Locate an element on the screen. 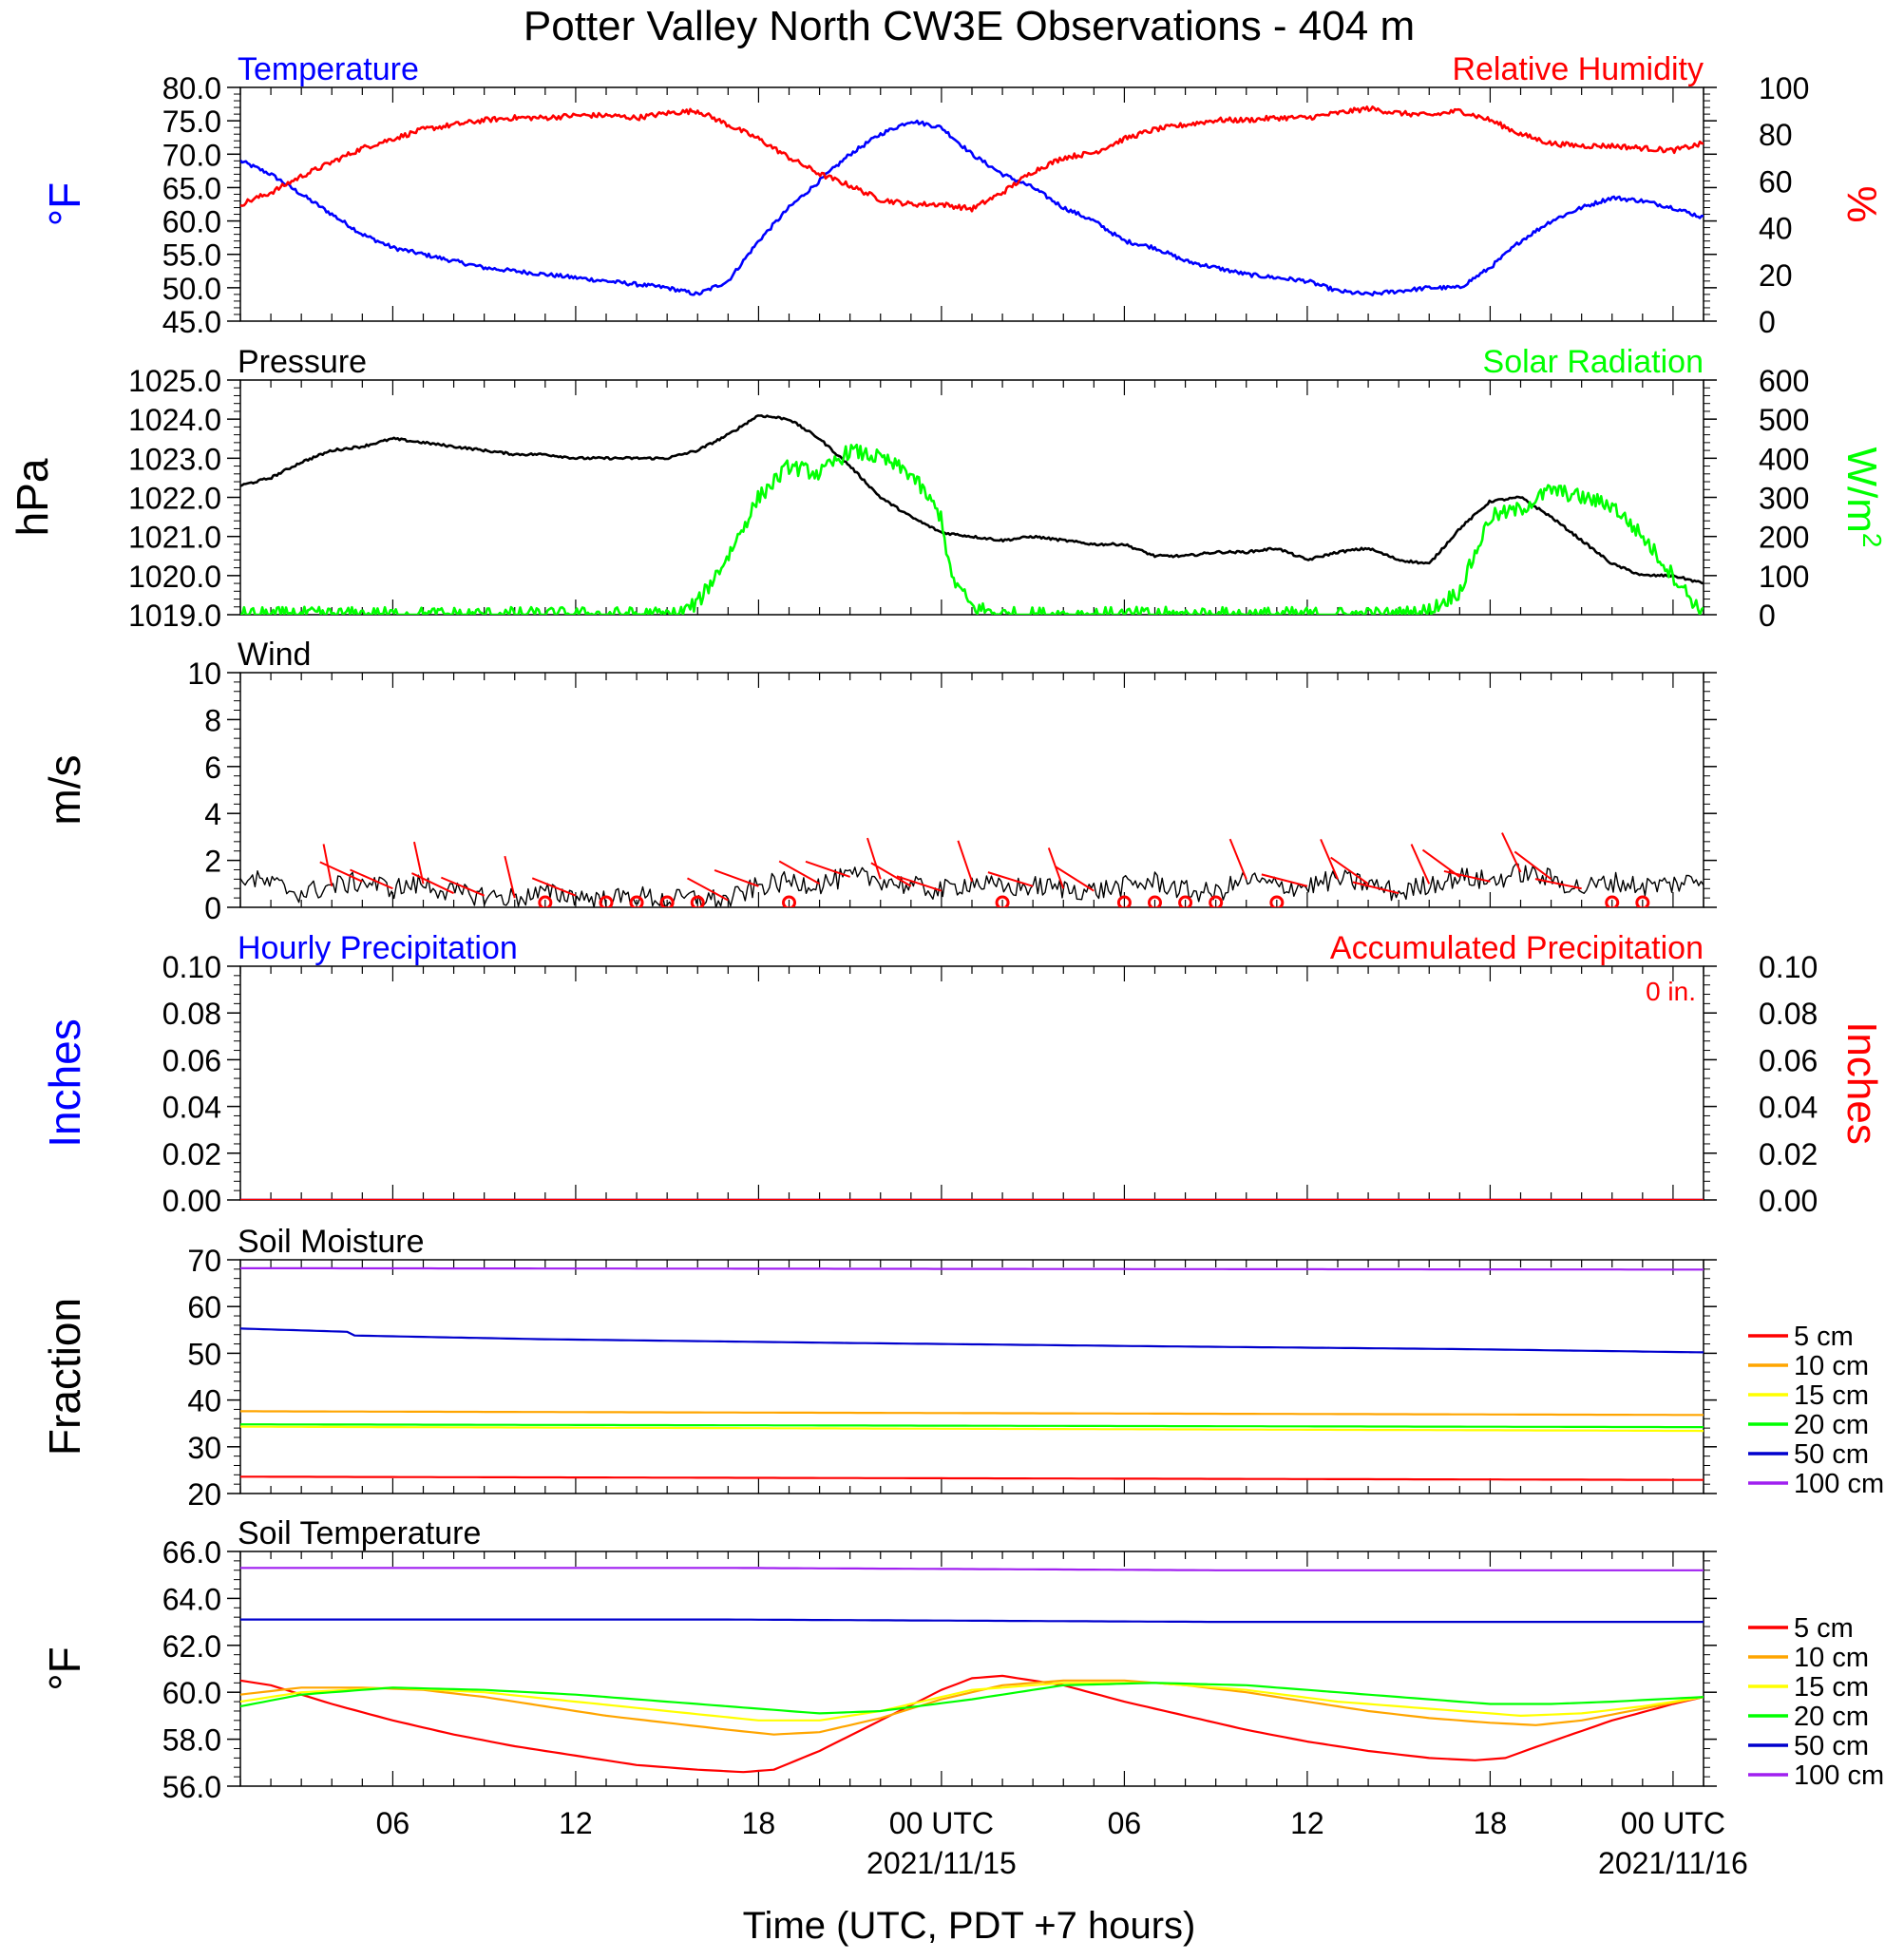 This screenshot has width=1904, height=1960. x-date-label: 2021/11/16 is located at coordinates (1673, 1863).